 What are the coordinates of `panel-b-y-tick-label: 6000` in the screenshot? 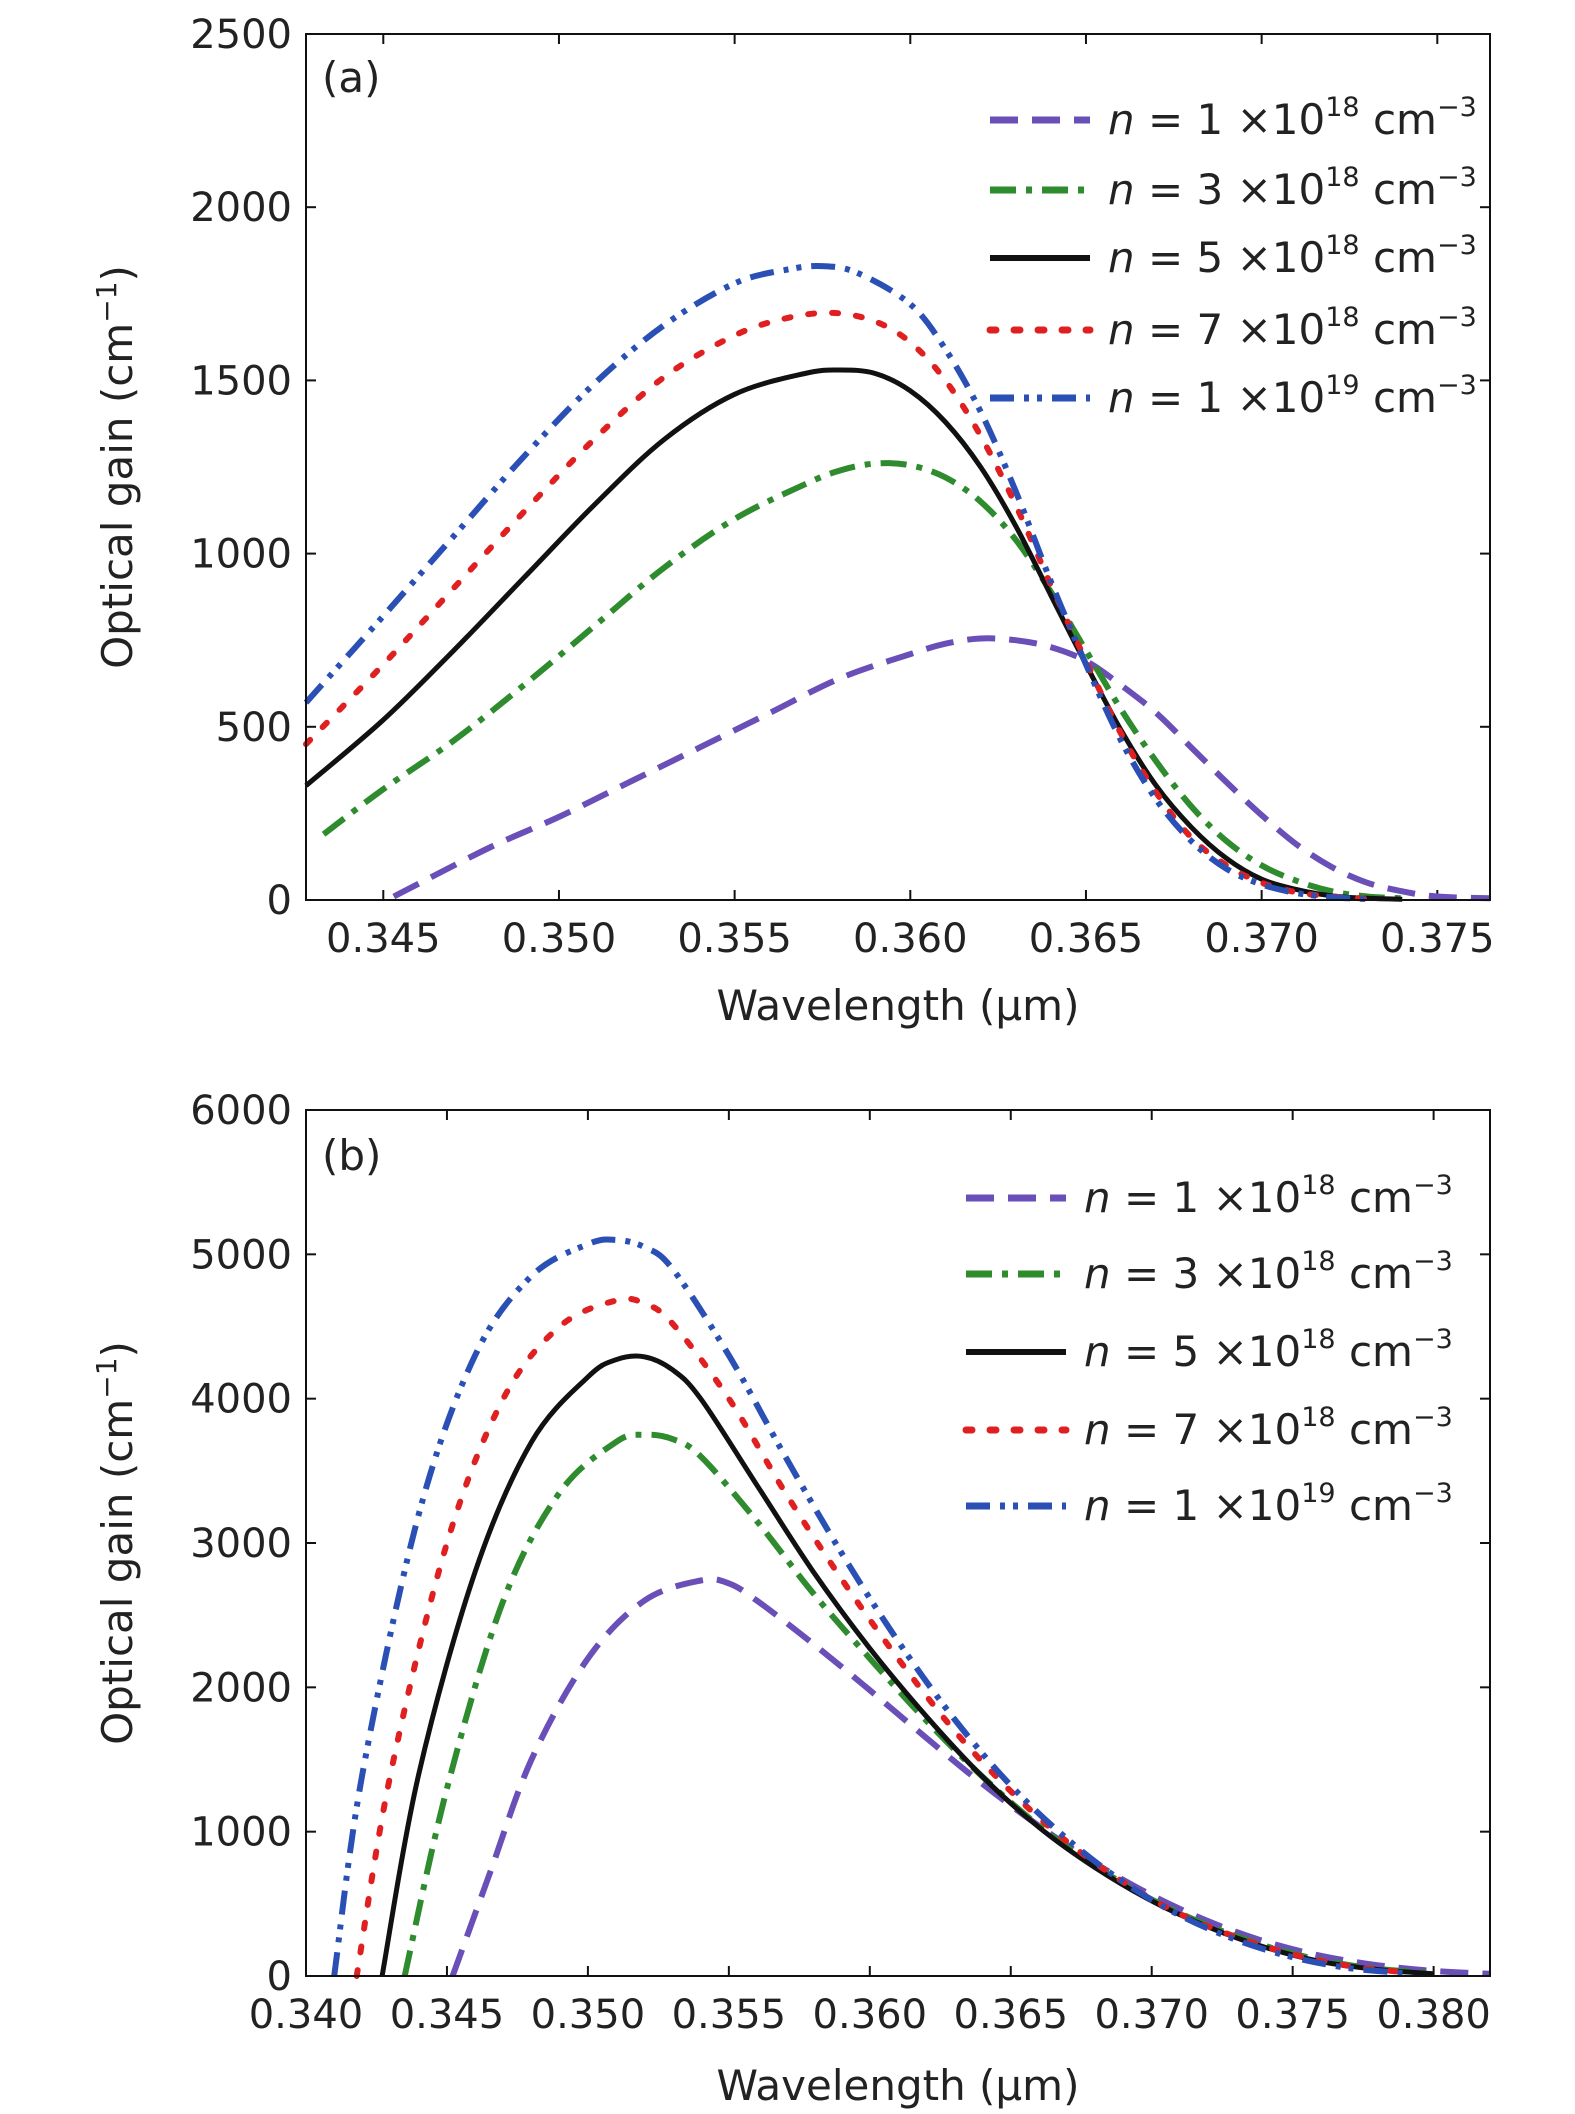 It's located at (241, 1111).